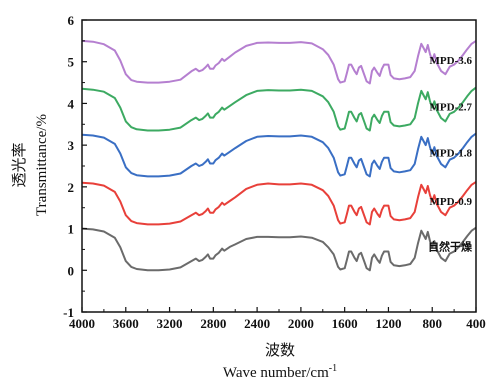 The image size is (491, 384). I want to click on y-tick-label: -1, so click(68, 312).